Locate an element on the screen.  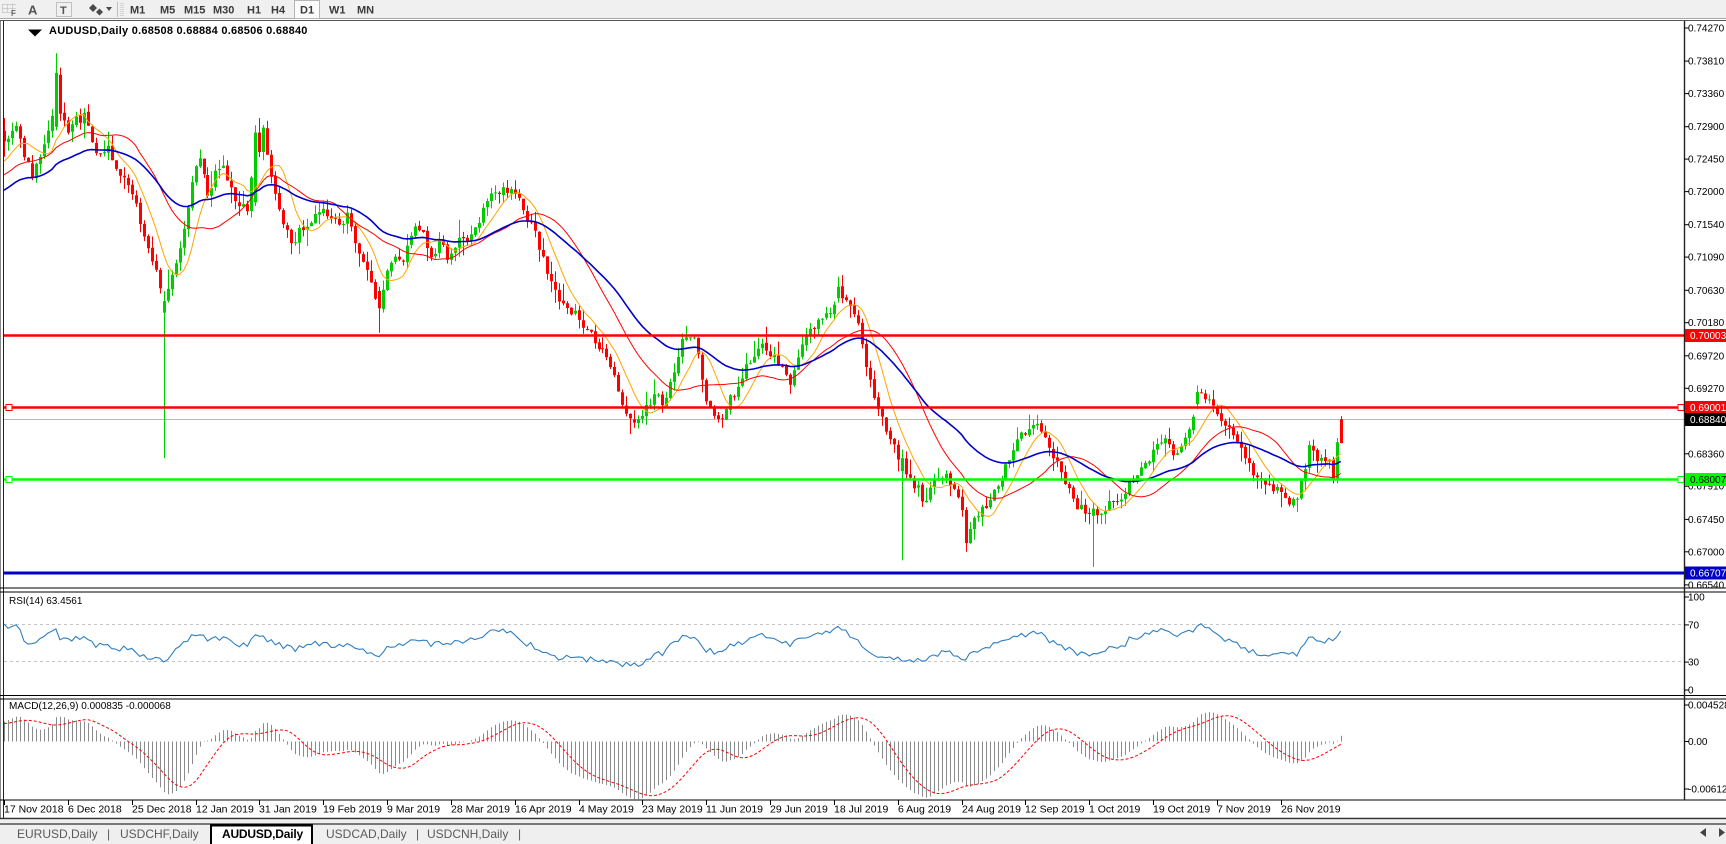
svg-text: USDCHF,Daily is located at coordinates (159, 834).